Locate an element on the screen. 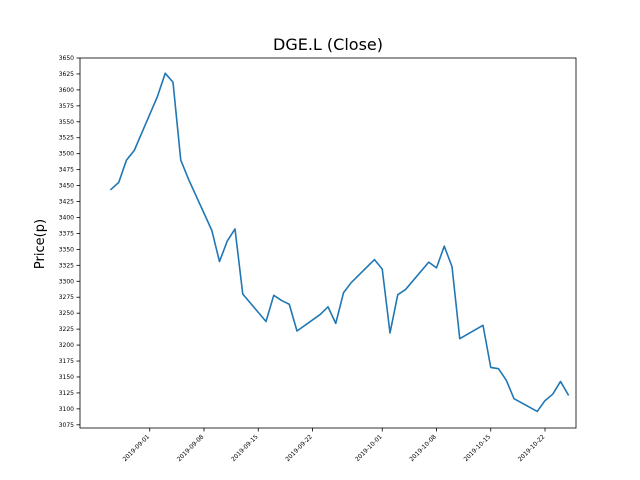  y-tick-label: 3175 is located at coordinates (66, 361).